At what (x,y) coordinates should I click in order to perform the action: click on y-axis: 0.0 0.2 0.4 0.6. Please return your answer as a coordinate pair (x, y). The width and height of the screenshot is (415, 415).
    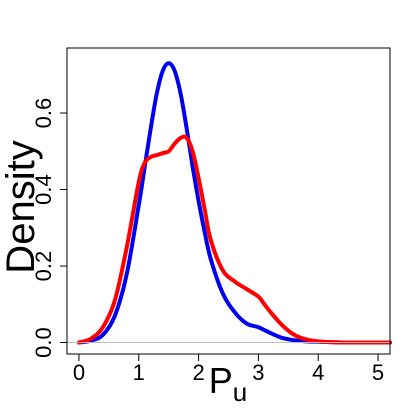
    Looking at the image, I should click on (49, 228).